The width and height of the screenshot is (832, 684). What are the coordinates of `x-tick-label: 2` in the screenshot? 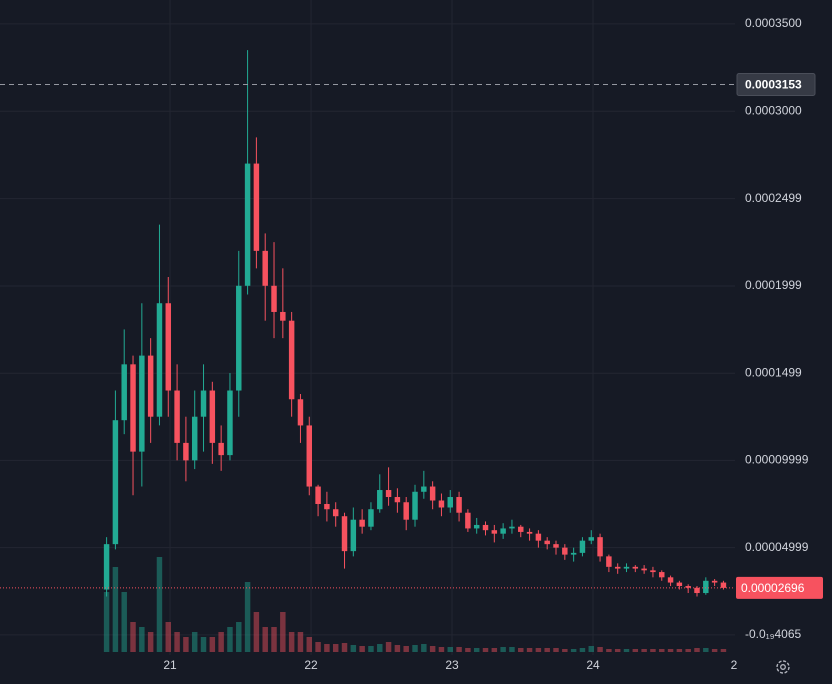 It's located at (734, 665).